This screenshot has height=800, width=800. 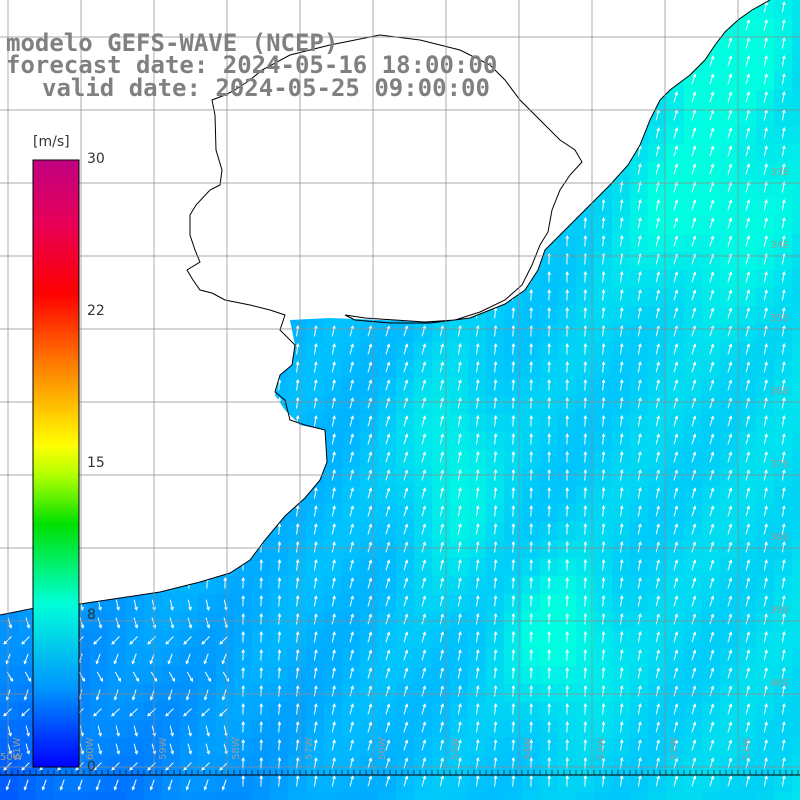 I want to click on longitude-label: 50W, so click(x=11, y=757).